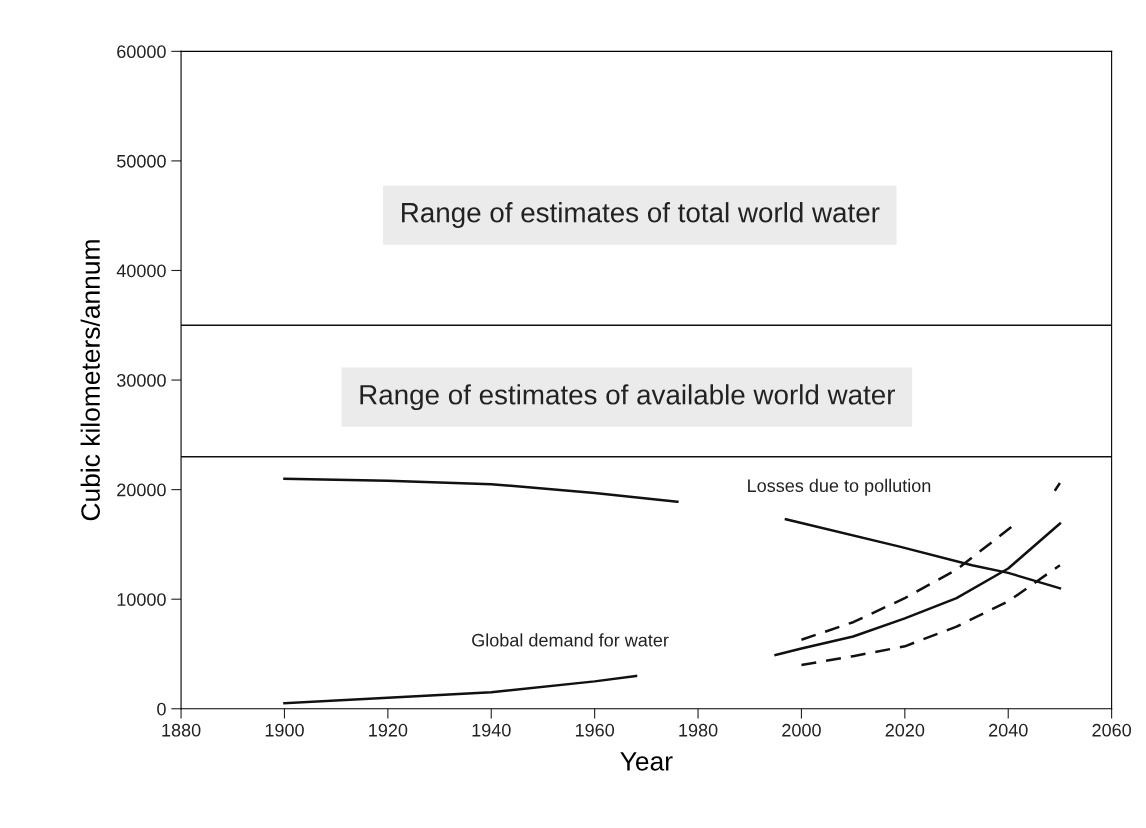 The height and width of the screenshot is (828, 1146). I want to click on y-tick-label: 10000, so click(141, 599).